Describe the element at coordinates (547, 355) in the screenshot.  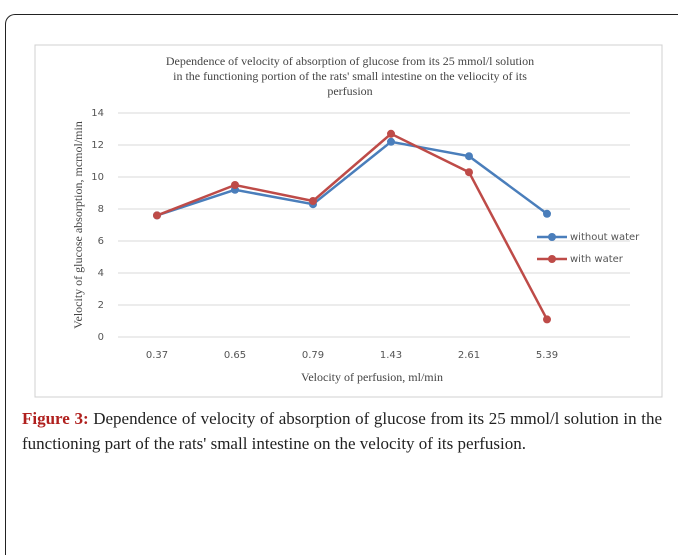
I see `x-tick-label: 5.39` at that location.